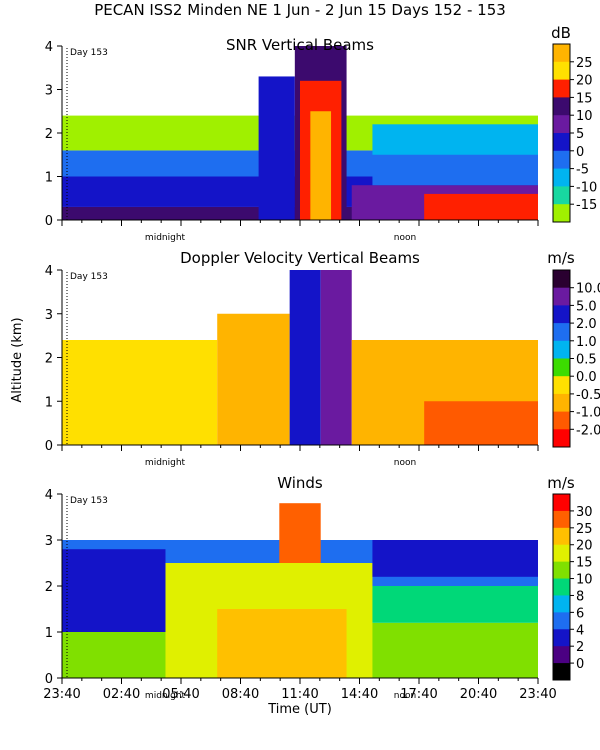 Image resolution: width=600 pixels, height=750 pixels. What do you see at coordinates (300, 45) in the screenshot?
I see `snr-panel-title: SNR Vertical Beams` at bounding box center [300, 45].